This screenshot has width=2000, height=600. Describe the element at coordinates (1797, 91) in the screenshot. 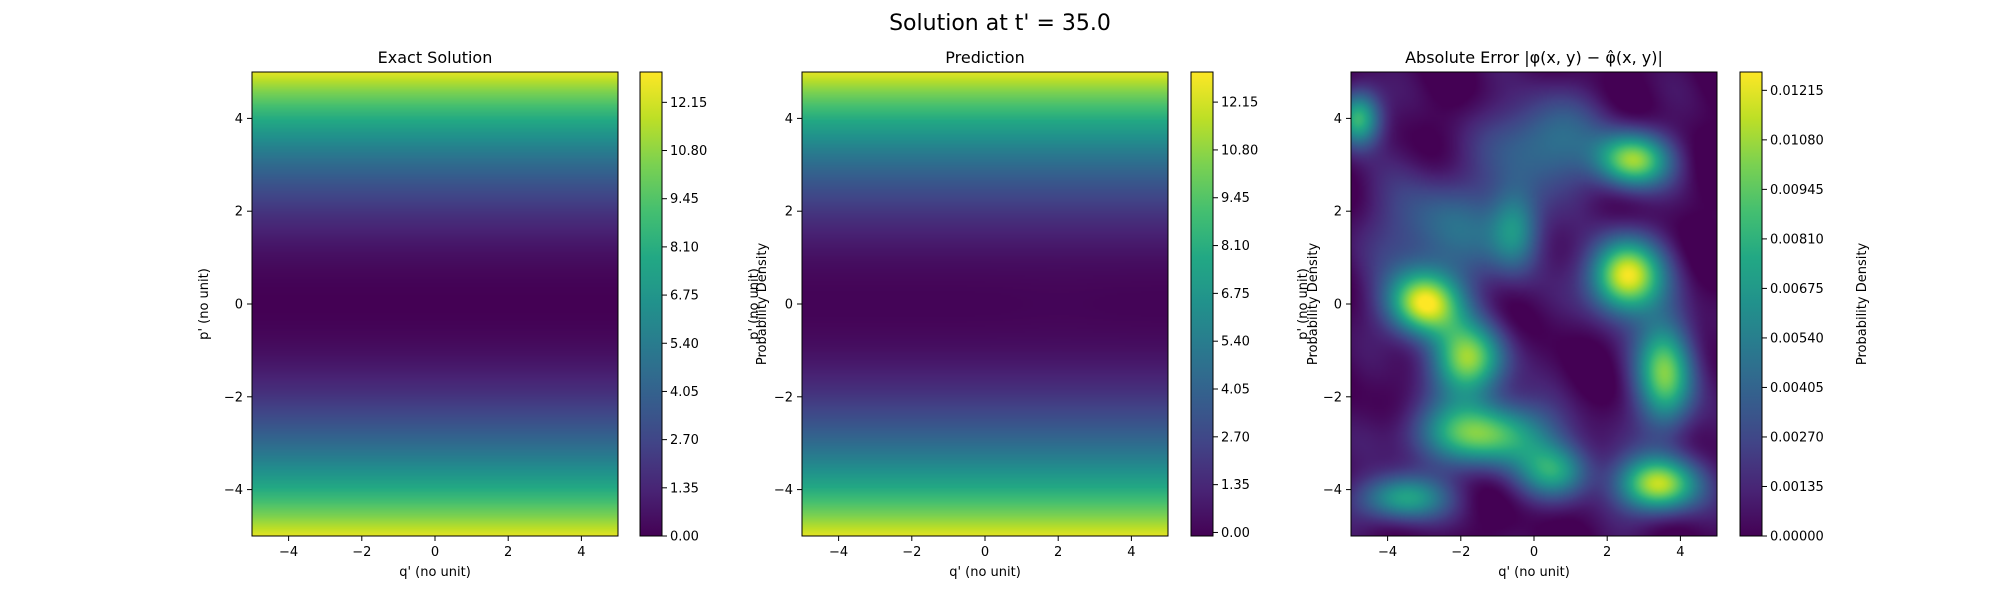

I see `colorbar-tick-label: 0.01215` at that location.